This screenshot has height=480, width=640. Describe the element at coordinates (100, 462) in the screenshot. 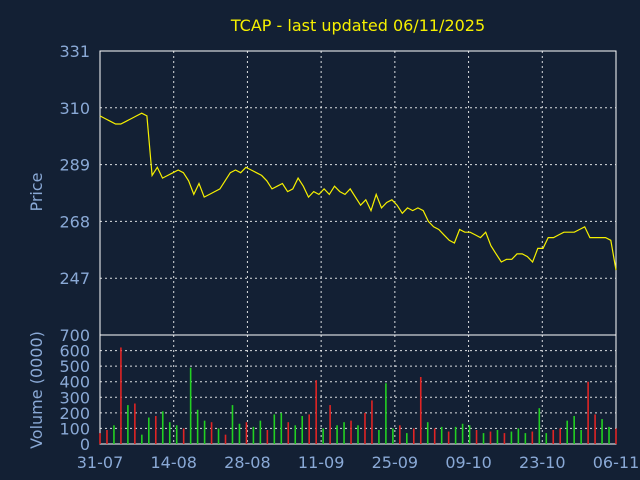

I see `x-tick-label: 31-07` at that location.